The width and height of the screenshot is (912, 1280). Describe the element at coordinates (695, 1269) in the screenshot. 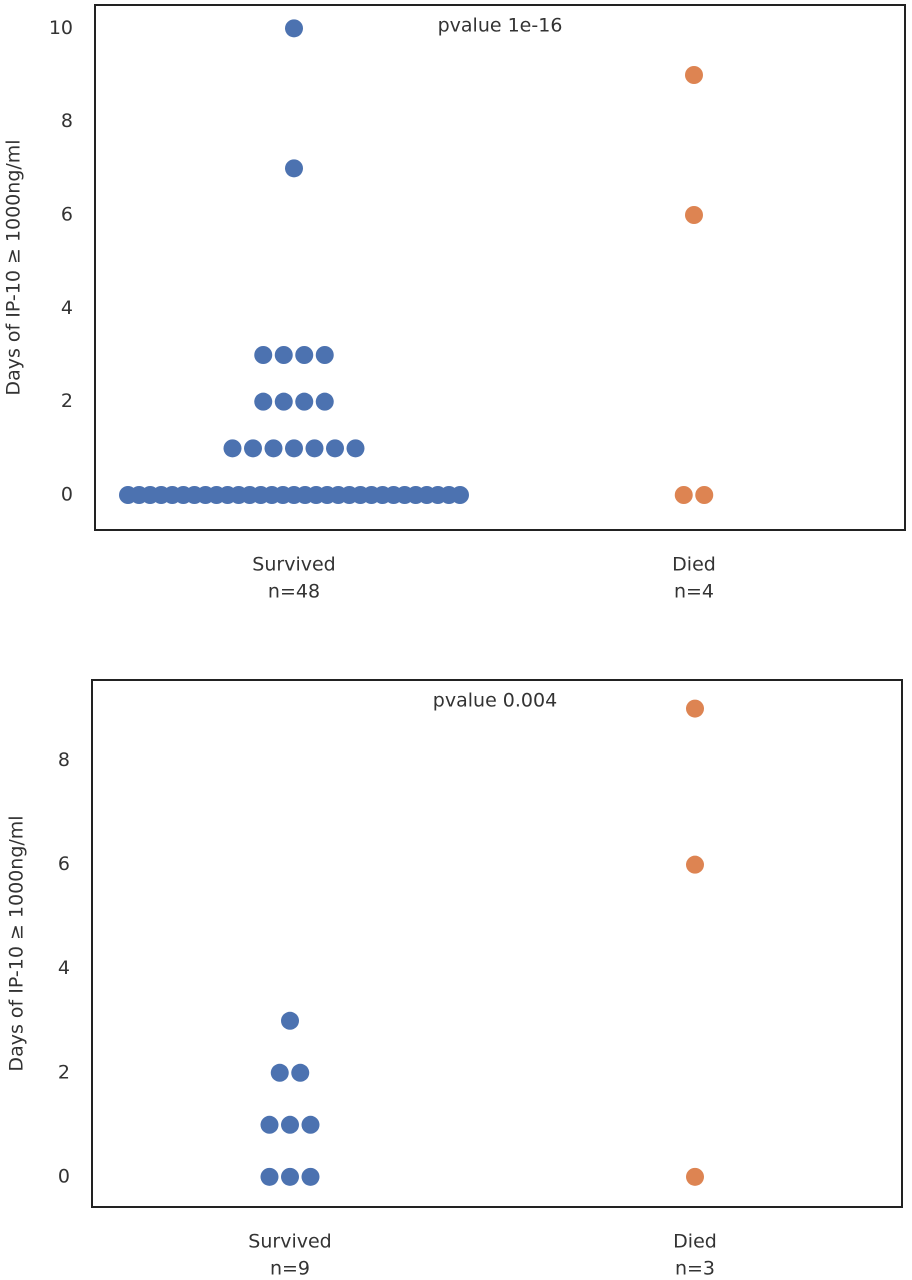

I see `n-label: n=3` at that location.